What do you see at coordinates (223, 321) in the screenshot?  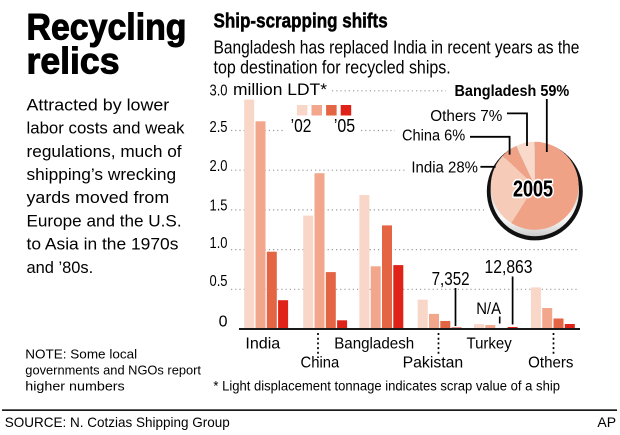 I see `svg-text: 0` at bounding box center [223, 321].